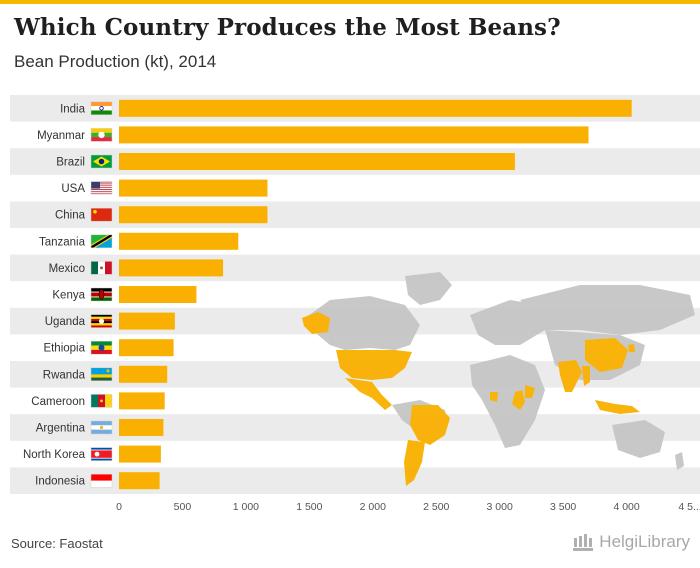 The width and height of the screenshot is (700, 568). Describe the element at coordinates (101, 214) in the screenshot. I see `flag-china-icon` at that location.